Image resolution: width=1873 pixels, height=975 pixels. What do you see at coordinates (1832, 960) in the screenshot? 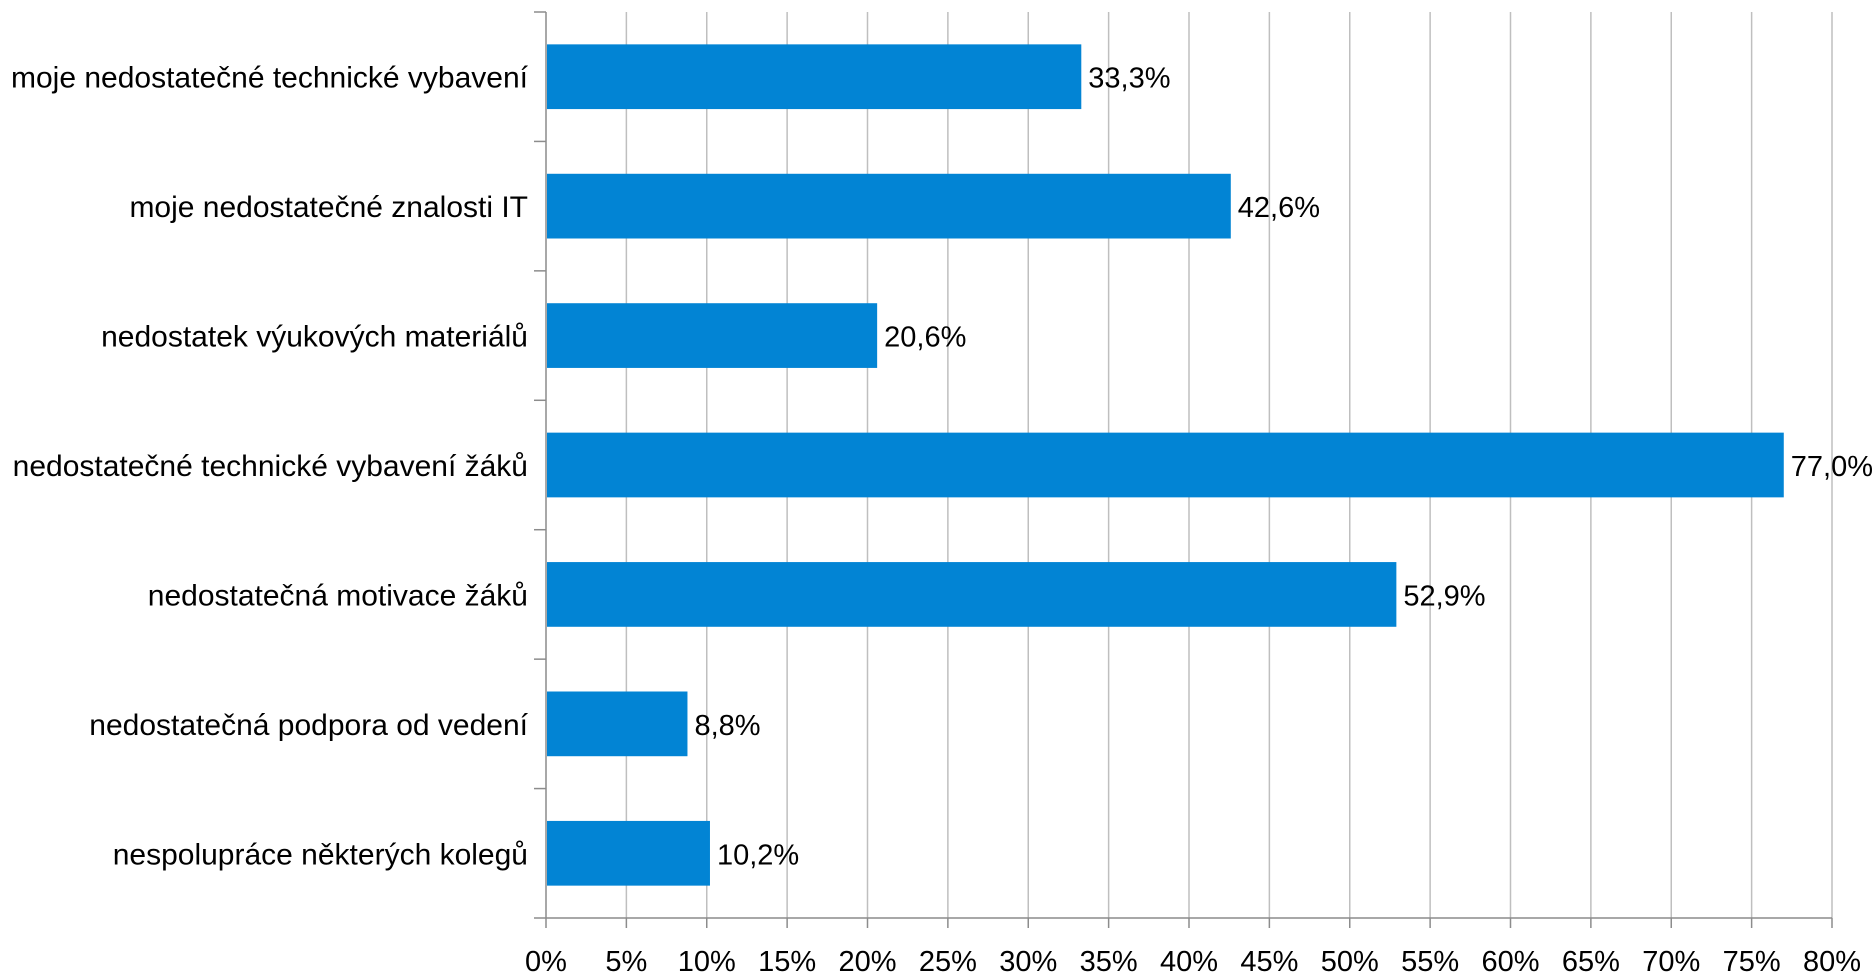
I see `x-tick-label: 80%` at bounding box center [1832, 960].